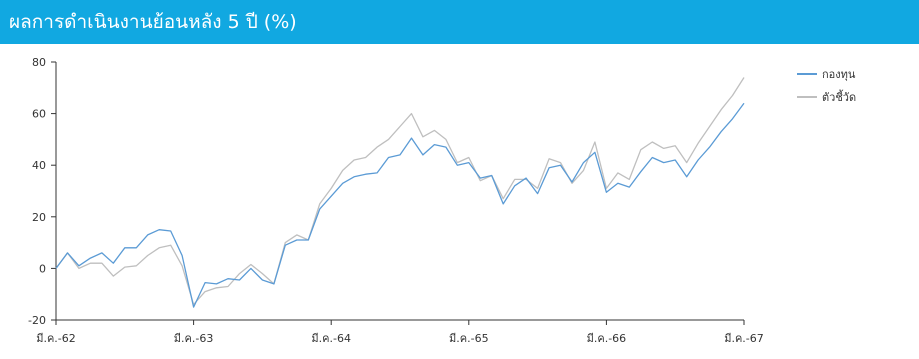 The height and width of the screenshot is (359, 919). Describe the element at coordinates (459, 22) in the screenshot. I see `chart-header: ผลการดำเนินงานย้อนหลัง 5 ปี (%)` at that location.